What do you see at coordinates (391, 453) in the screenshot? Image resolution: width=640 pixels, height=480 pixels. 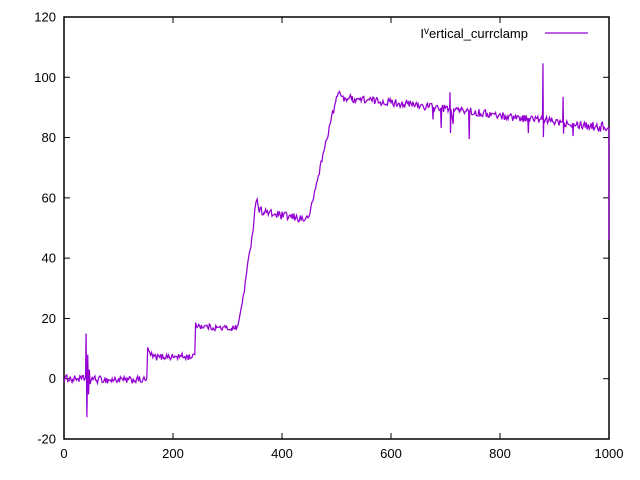 I see `x-tick-label: 600` at bounding box center [391, 453].